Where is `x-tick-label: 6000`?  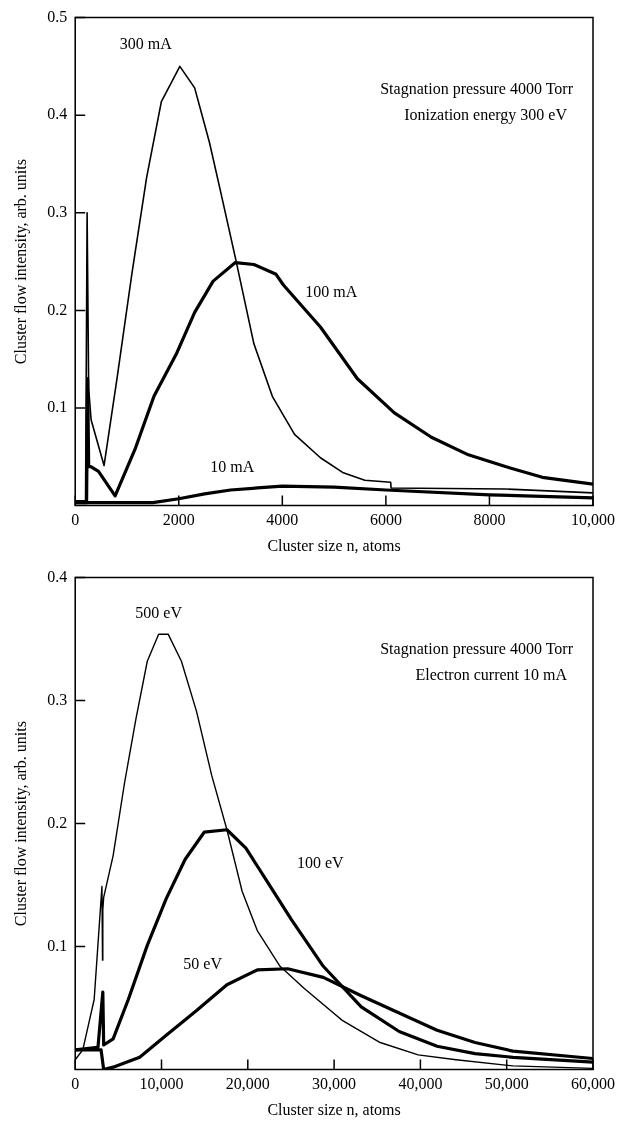
x-tick-label: 6000 is located at coordinates (385, 520).